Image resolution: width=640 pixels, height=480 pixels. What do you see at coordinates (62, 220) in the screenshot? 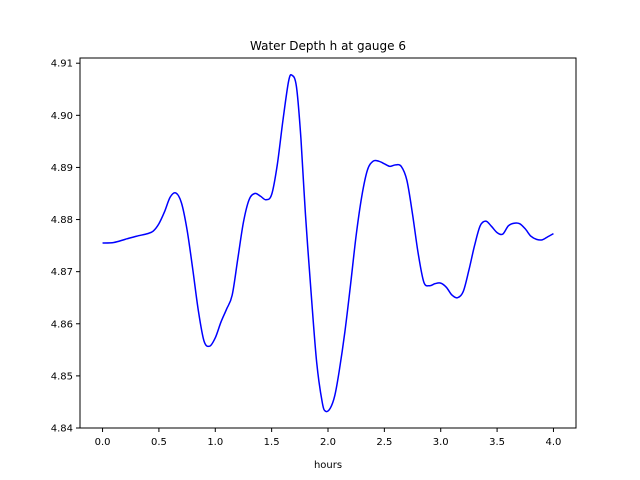
I see `y-tick-label: 4.88` at bounding box center [62, 220].